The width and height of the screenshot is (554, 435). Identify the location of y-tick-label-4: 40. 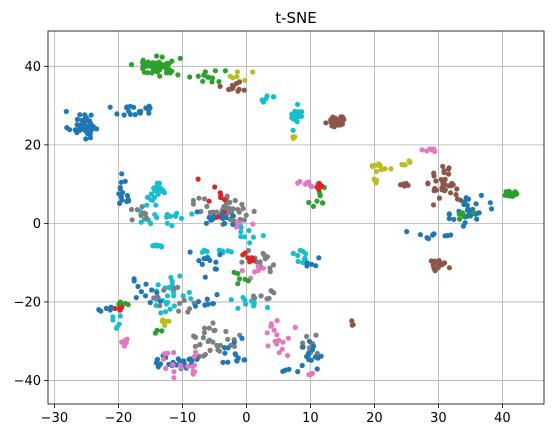
(32, 67).